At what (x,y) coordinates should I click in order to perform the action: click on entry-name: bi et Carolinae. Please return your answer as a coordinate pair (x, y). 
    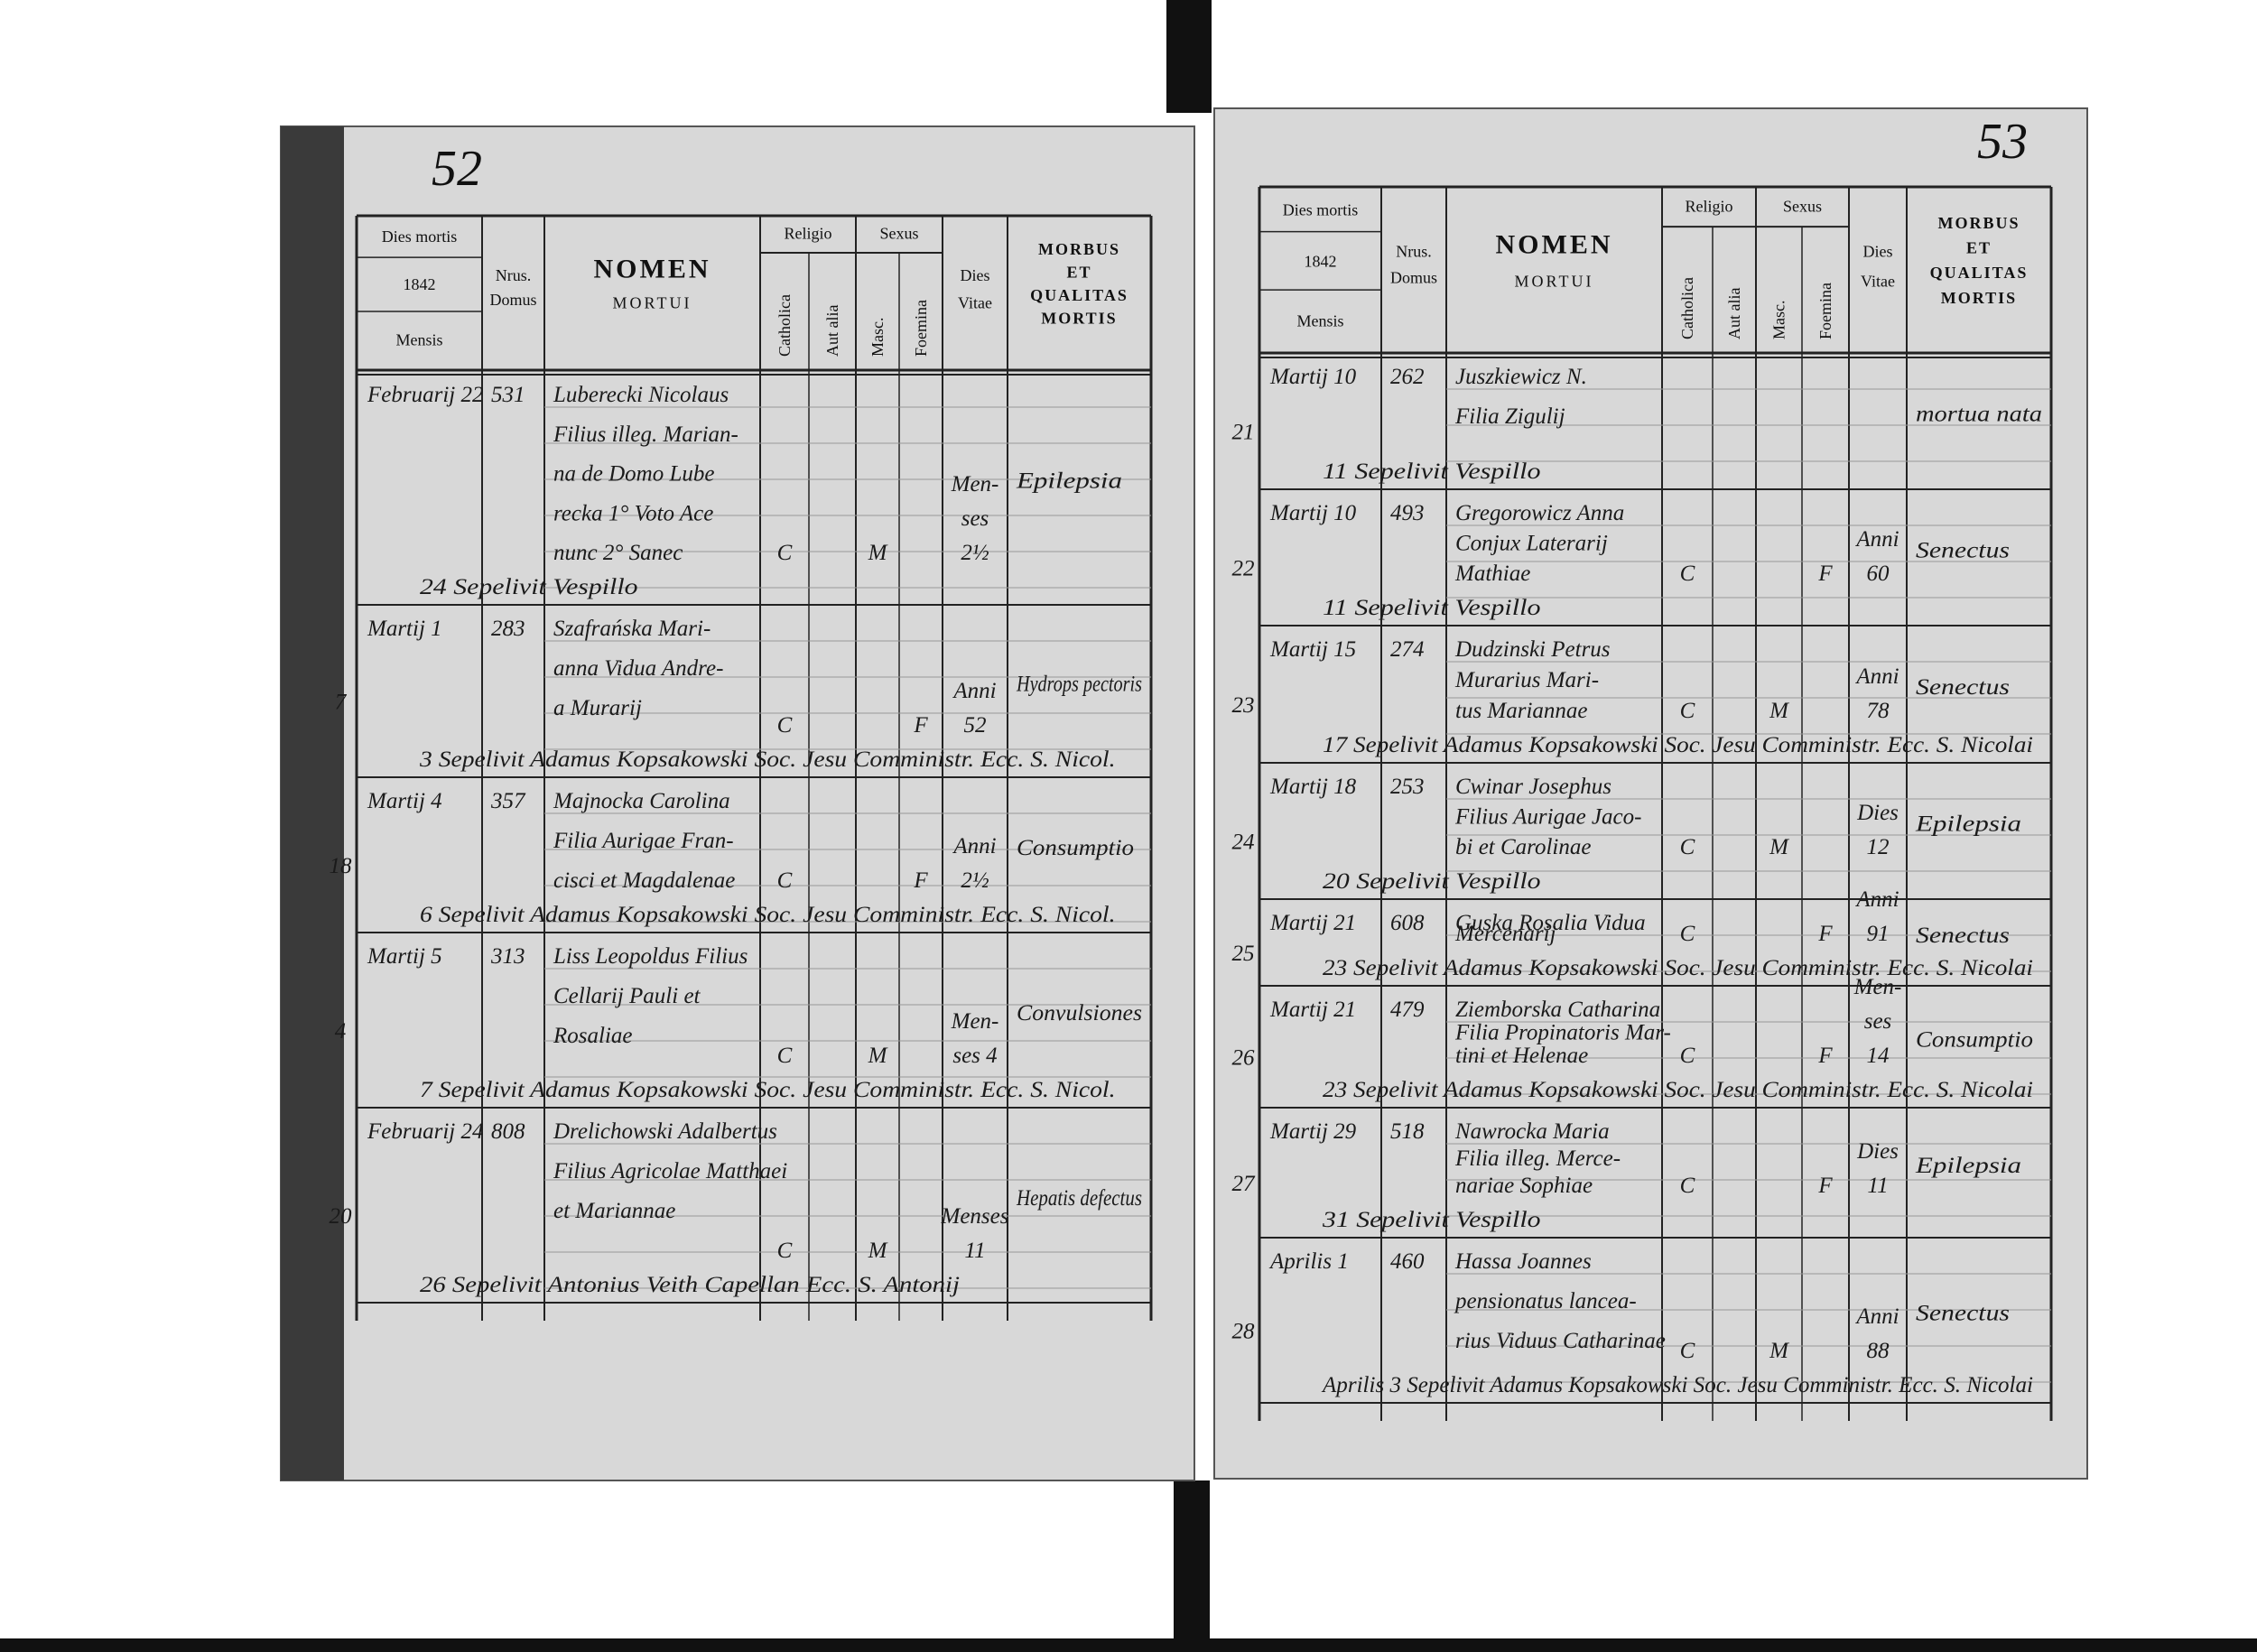
    Looking at the image, I should click on (1523, 847).